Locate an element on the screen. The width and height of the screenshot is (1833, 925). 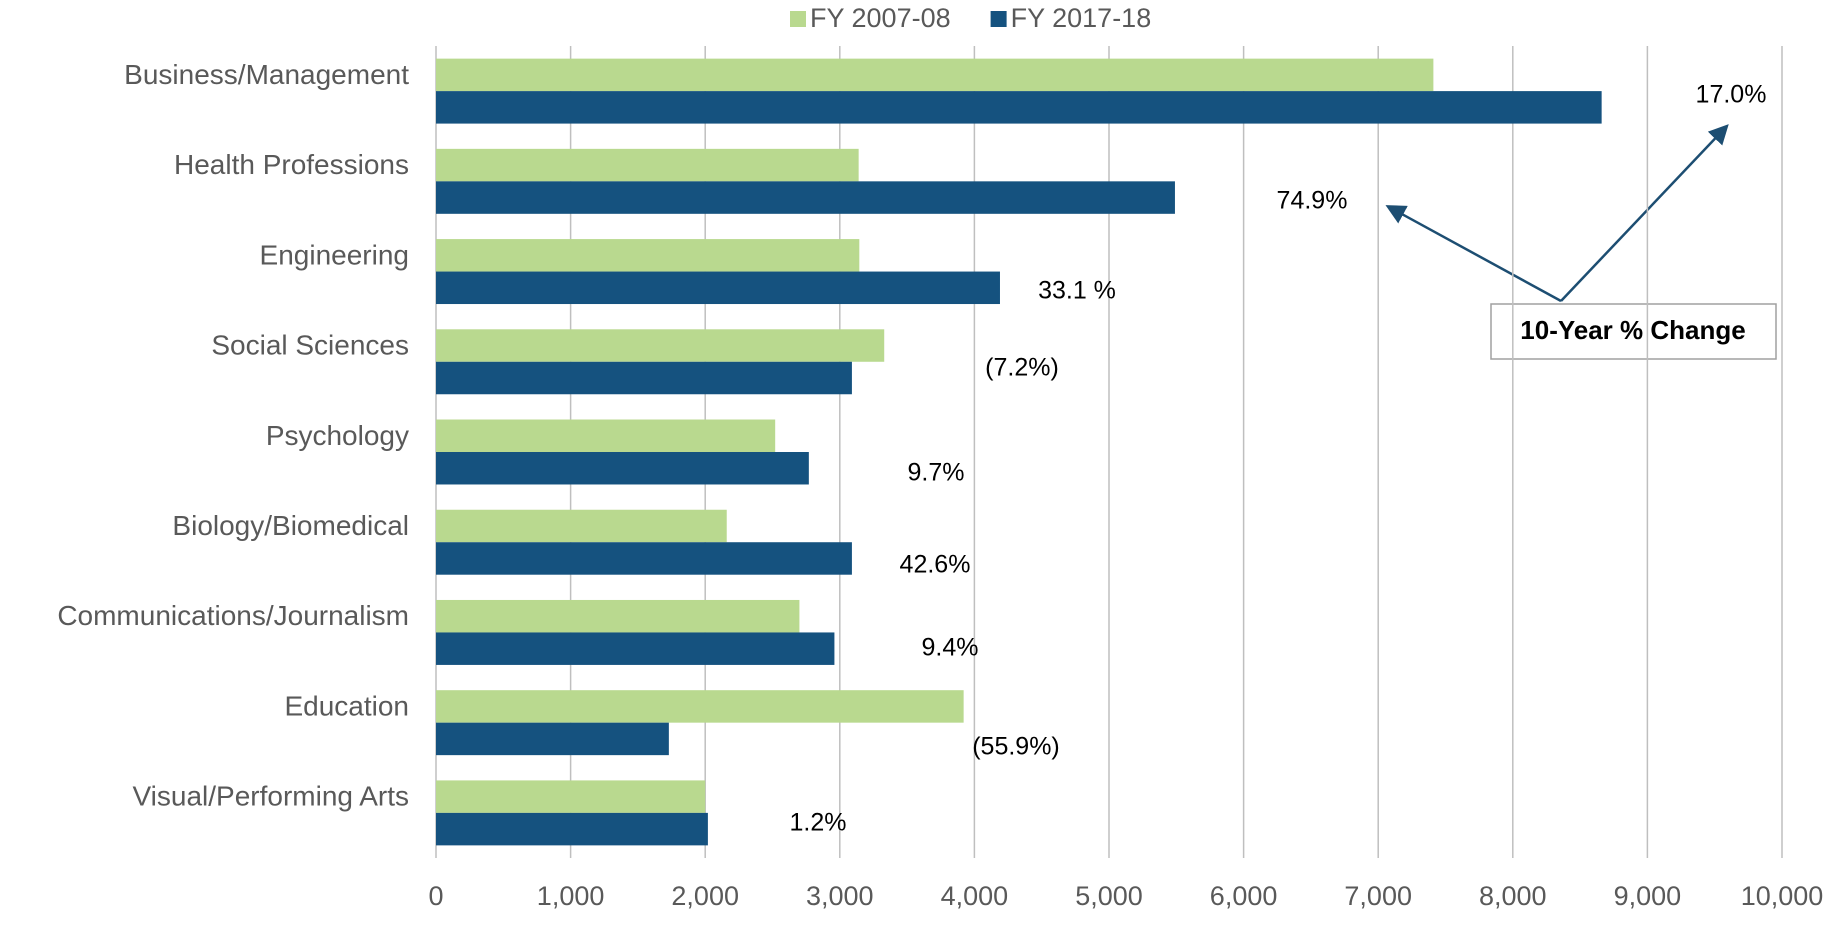
category-label: Biology/Biomedical is located at coordinates (290, 525).